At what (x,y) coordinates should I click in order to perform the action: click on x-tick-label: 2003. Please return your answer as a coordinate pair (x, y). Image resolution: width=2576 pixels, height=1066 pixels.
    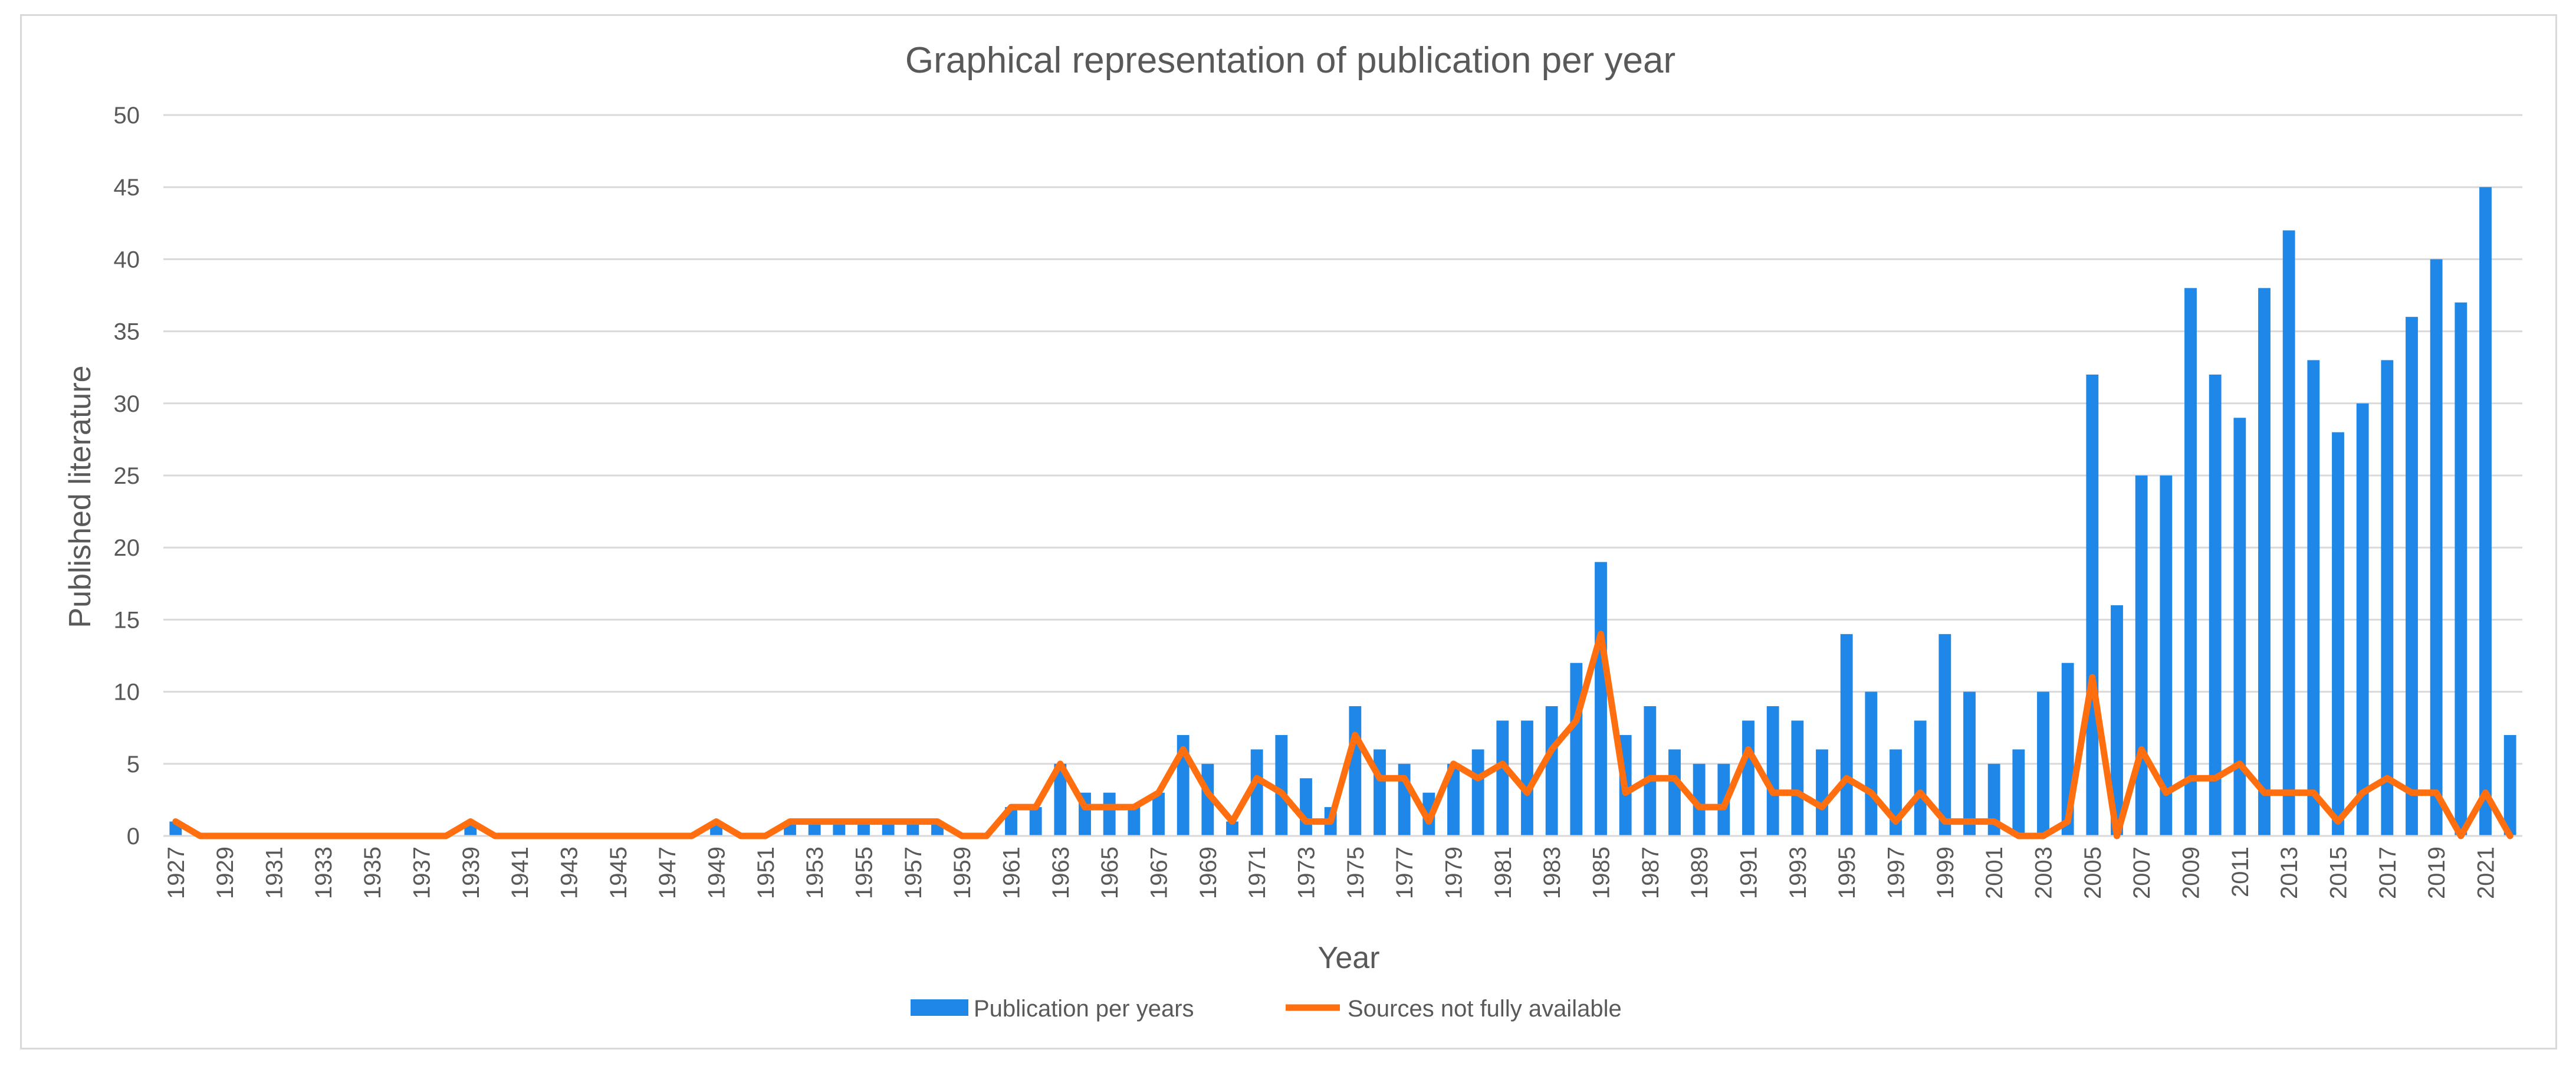
    Looking at the image, I should click on (2044, 873).